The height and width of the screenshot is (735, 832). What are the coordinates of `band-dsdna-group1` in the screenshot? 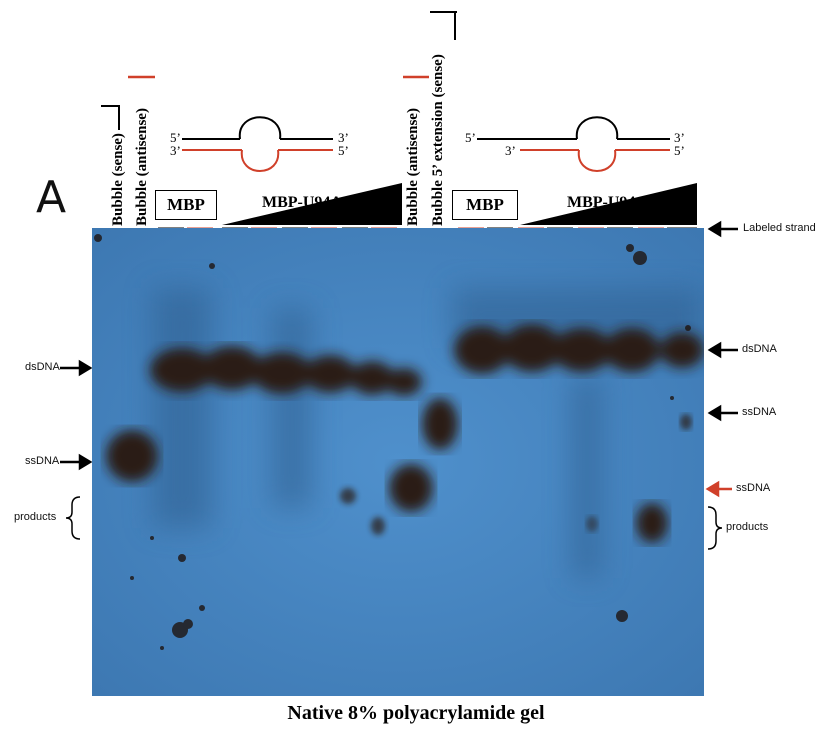 It's located at (286, 371).